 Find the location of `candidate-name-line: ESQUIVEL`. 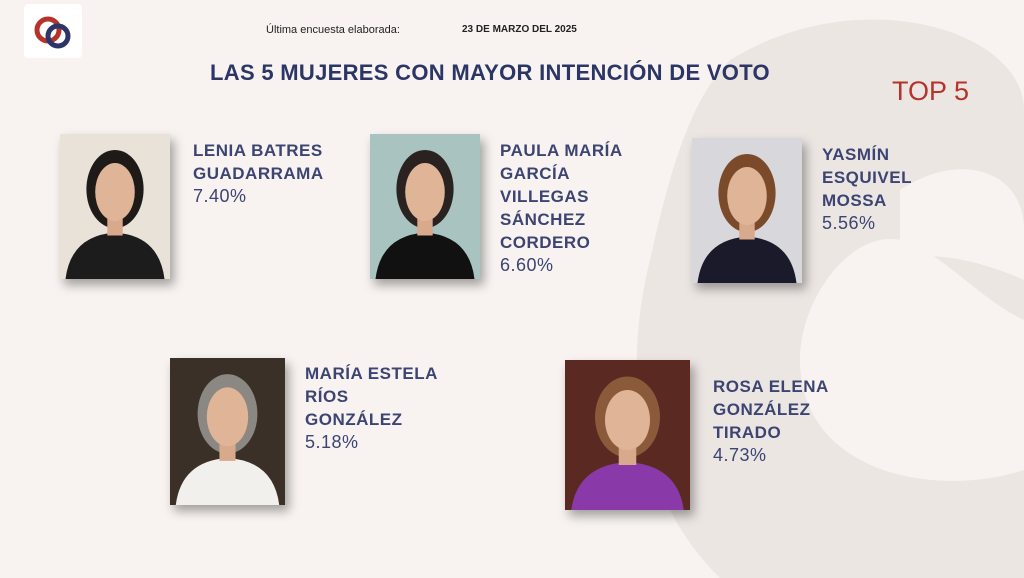

candidate-name-line: ESQUIVEL is located at coordinates (867, 177).